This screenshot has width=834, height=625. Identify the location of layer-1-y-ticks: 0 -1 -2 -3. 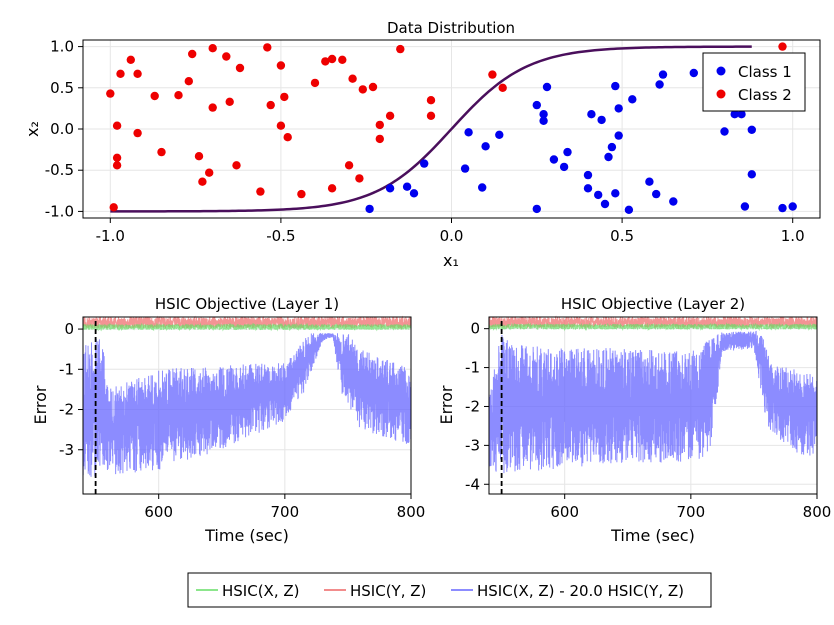
(71, 389).